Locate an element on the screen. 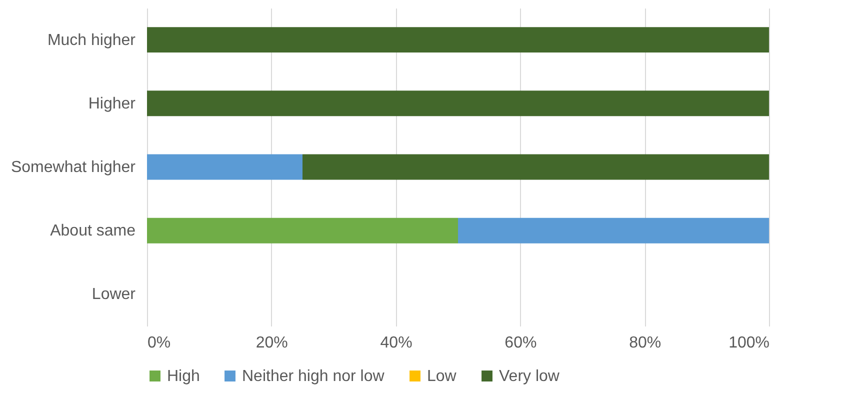 The image size is (841, 414). legend-label: Low is located at coordinates (442, 376).